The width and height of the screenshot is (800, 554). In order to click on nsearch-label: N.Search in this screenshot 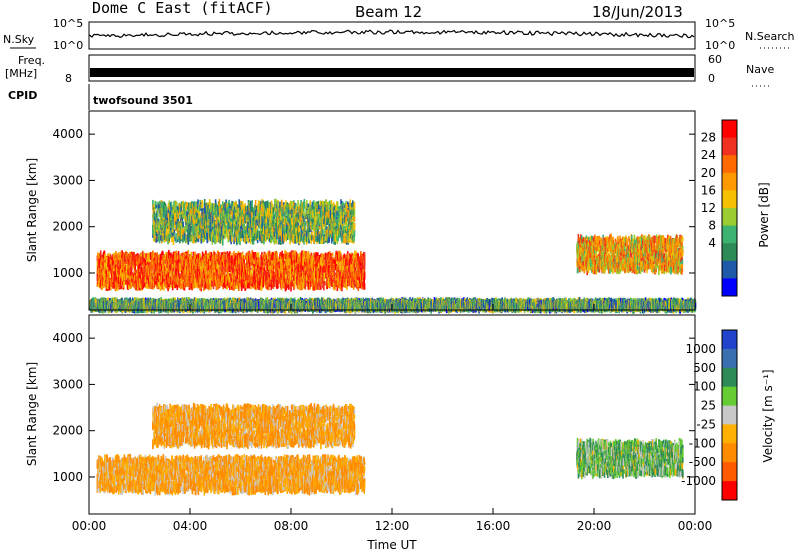, I will do `click(770, 36)`.